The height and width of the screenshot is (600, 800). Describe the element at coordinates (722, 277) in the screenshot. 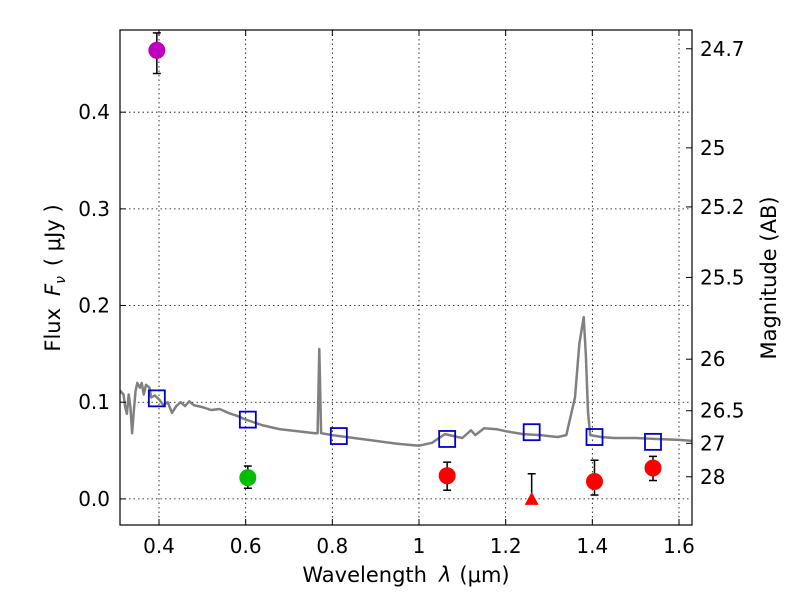

I see `y2-tick-label: 25.5` at that location.